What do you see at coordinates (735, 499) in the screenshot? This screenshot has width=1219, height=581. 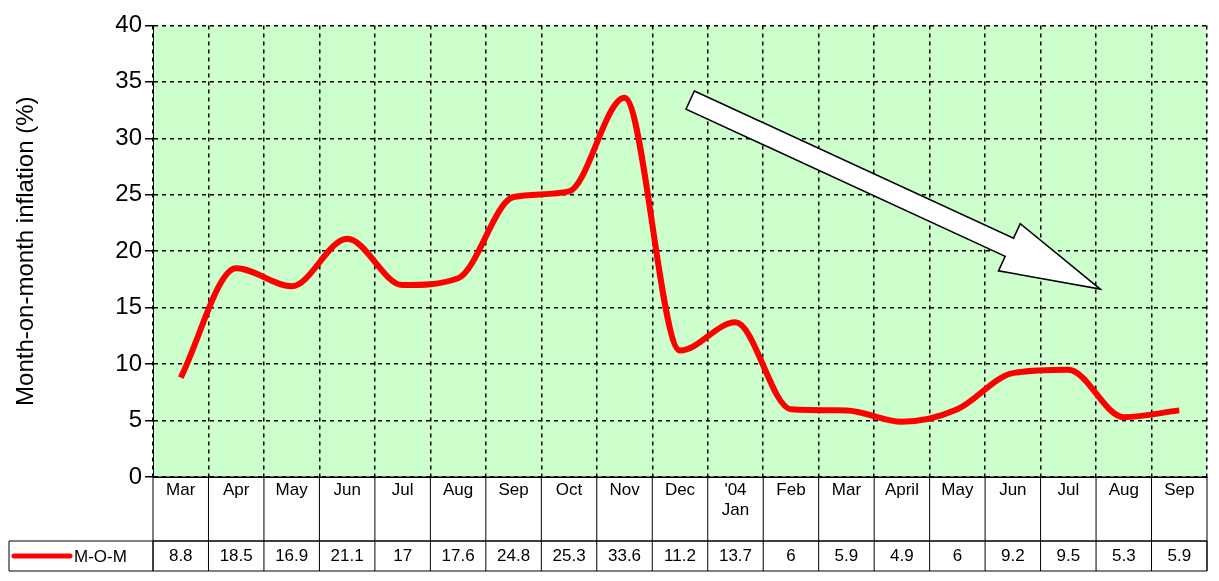 I see `x-tick-label: '04 Jan` at bounding box center [735, 499].